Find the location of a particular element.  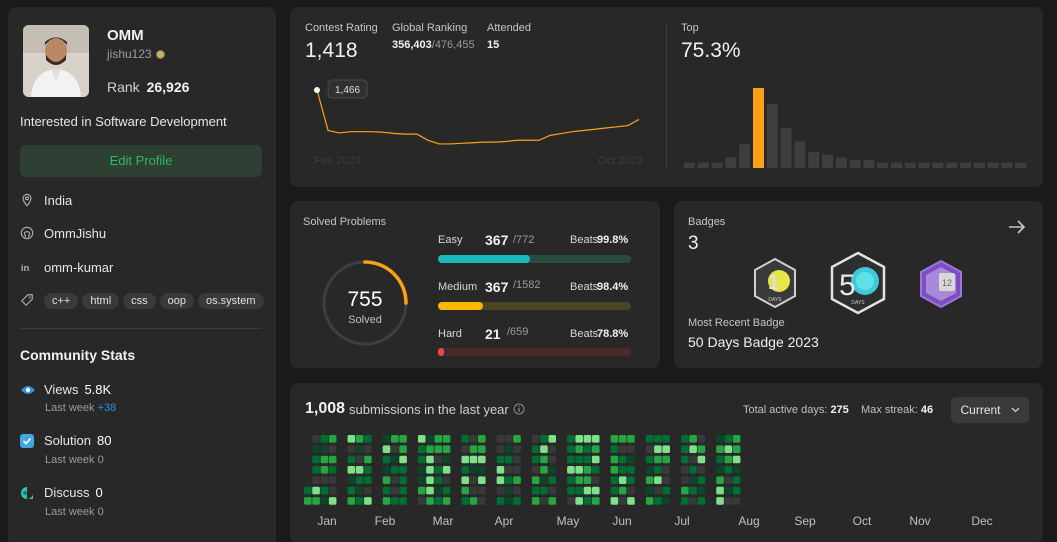

year-dropdown: Current is located at coordinates (990, 410).